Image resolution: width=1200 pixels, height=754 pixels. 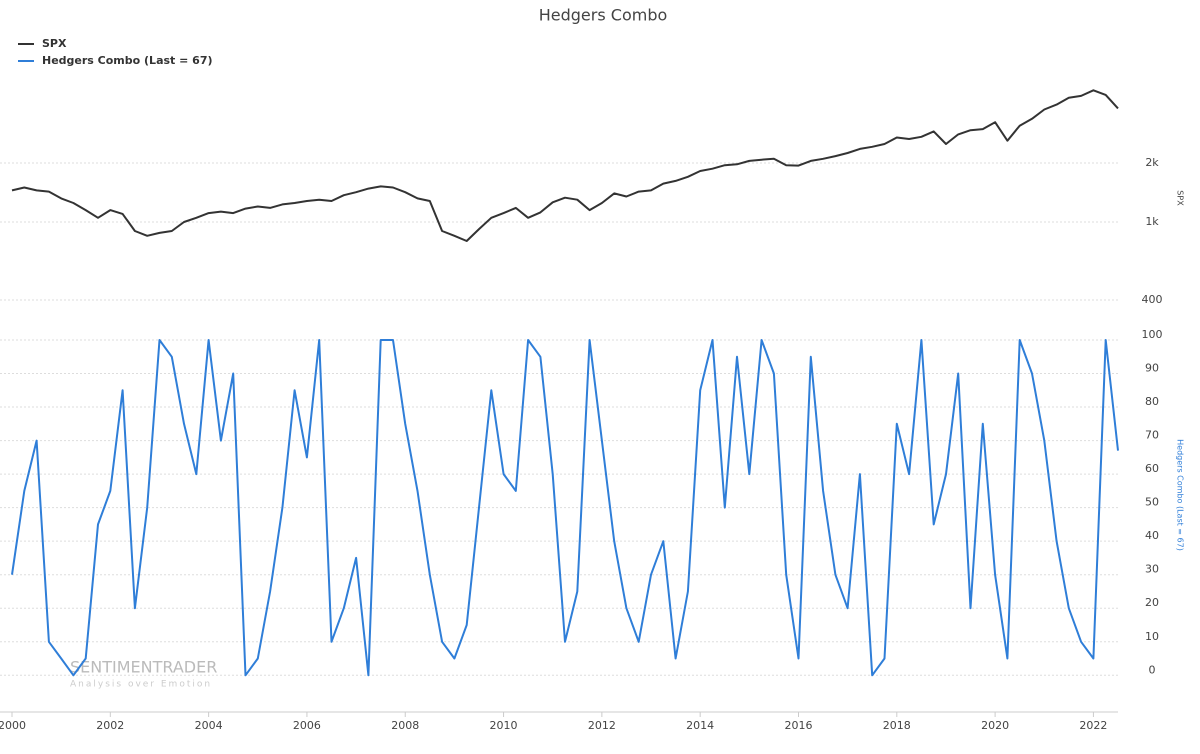 What do you see at coordinates (13, 725) in the screenshot?
I see `x-tick-label: 2000` at bounding box center [13, 725].